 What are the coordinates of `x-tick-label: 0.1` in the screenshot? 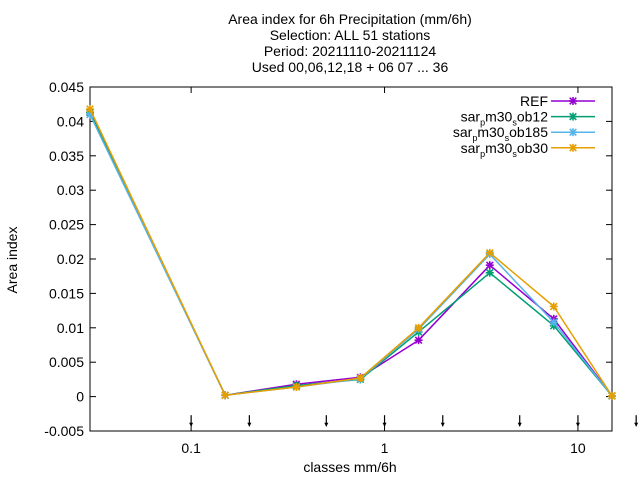 It's located at (191, 448).